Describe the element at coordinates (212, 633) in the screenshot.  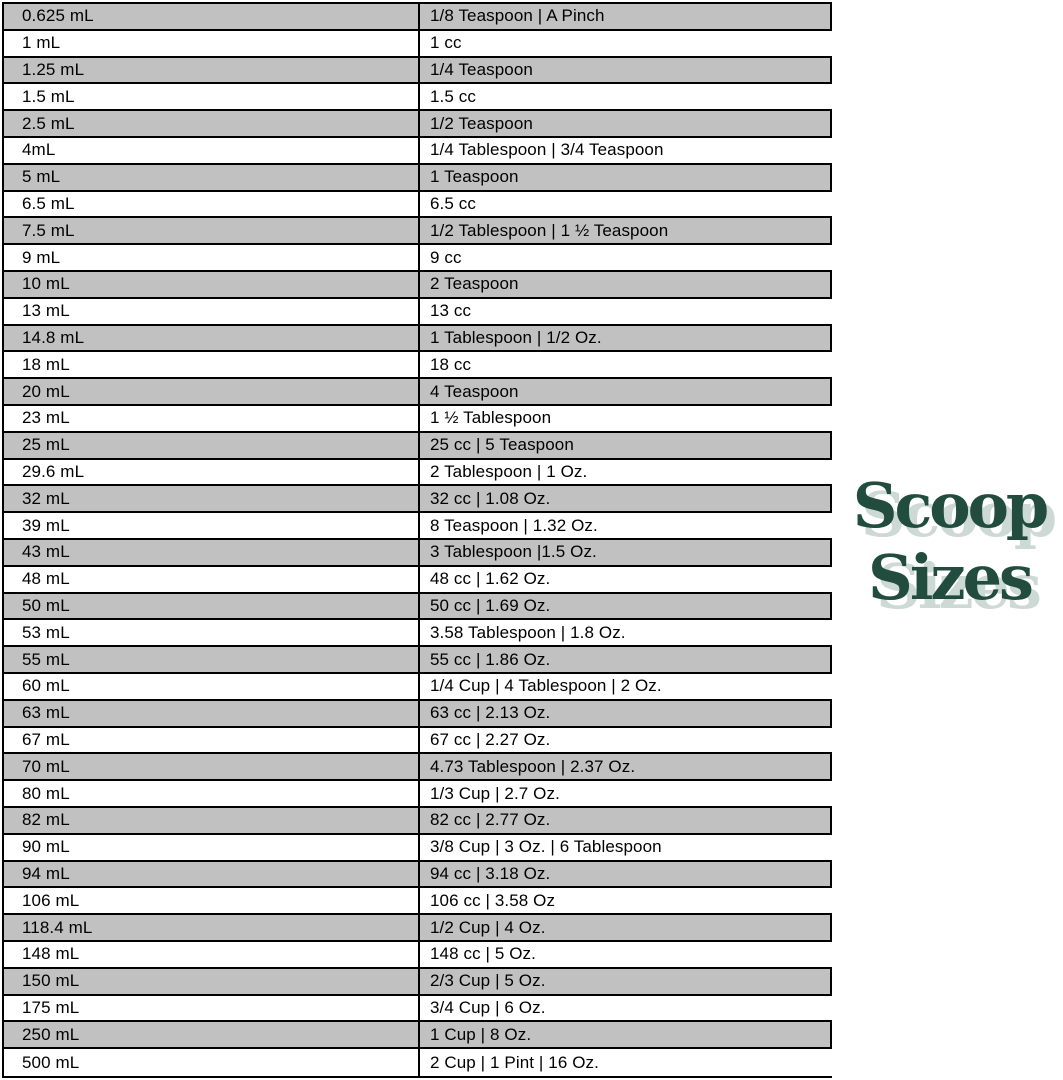
I see `ml-value: 53 mL` at that location.